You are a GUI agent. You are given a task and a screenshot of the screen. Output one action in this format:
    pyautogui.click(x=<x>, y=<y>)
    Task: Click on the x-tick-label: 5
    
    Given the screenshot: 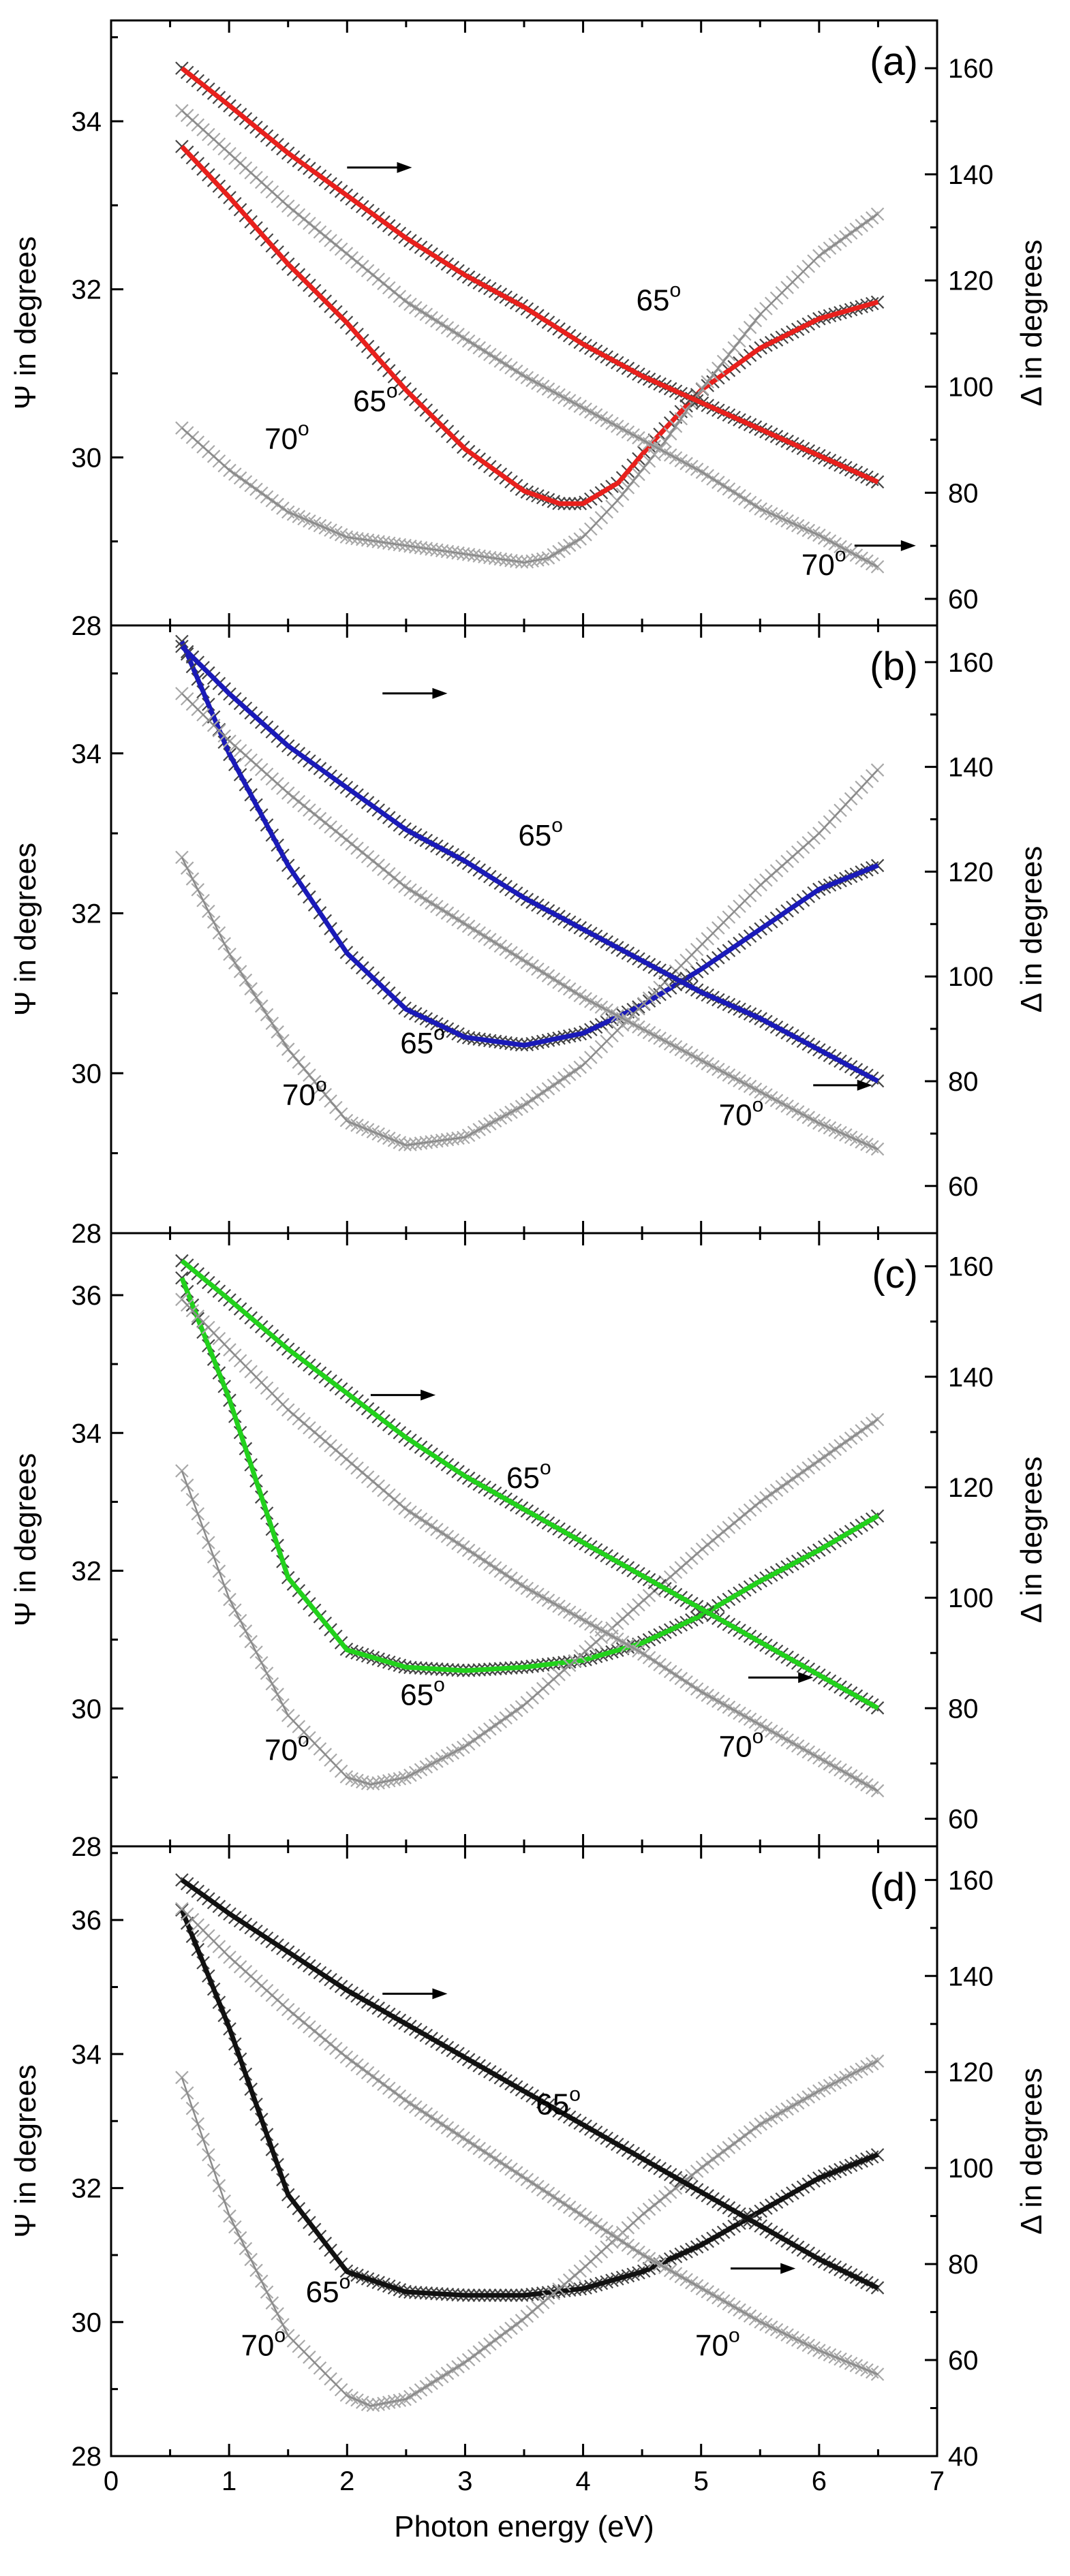 What is the action you would take?
    pyautogui.click(x=701, y=2481)
    